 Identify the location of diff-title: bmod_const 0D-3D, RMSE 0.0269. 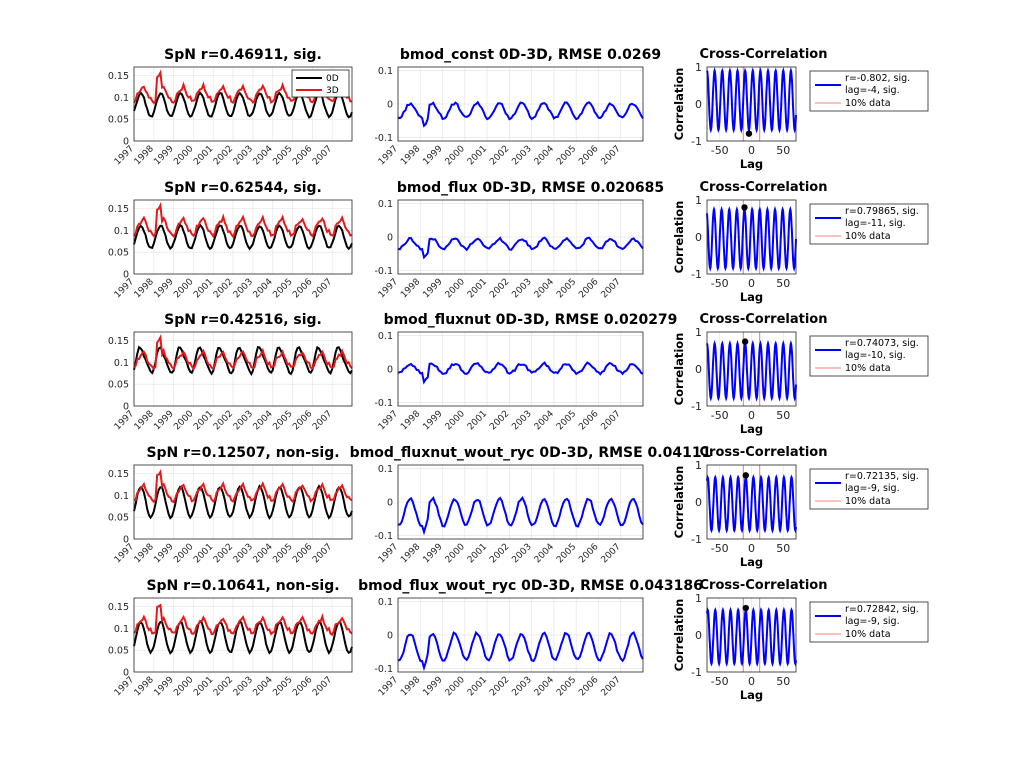
(530, 55).